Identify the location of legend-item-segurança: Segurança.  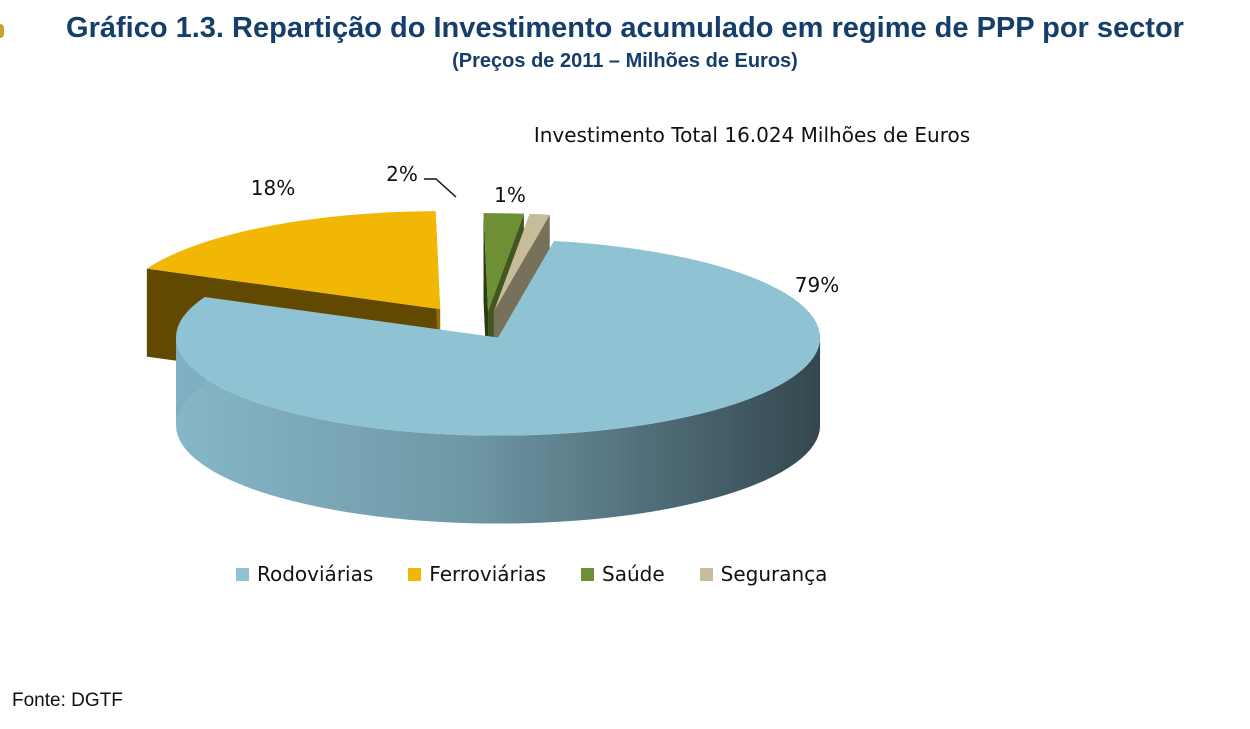
(763, 574).